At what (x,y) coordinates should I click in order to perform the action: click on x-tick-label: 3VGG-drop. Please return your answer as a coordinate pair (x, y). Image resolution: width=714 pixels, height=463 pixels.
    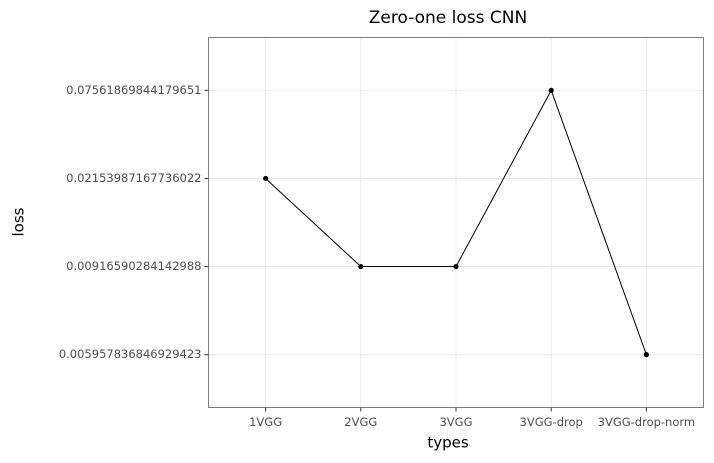
    Looking at the image, I should click on (551, 422).